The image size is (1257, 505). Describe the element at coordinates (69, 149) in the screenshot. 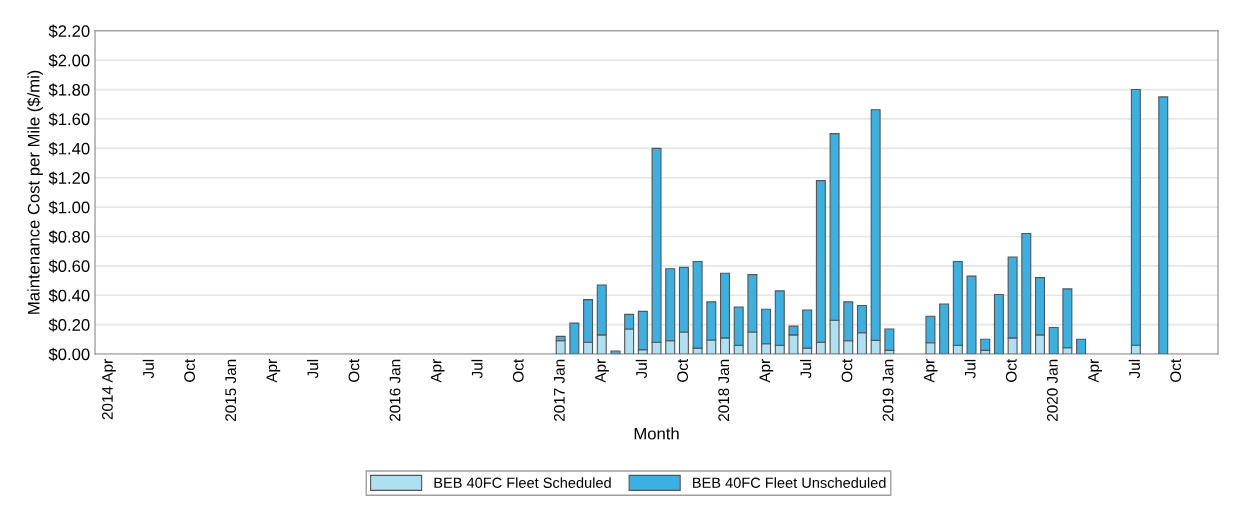

I see `y-tick-label: $1.40` at that location.